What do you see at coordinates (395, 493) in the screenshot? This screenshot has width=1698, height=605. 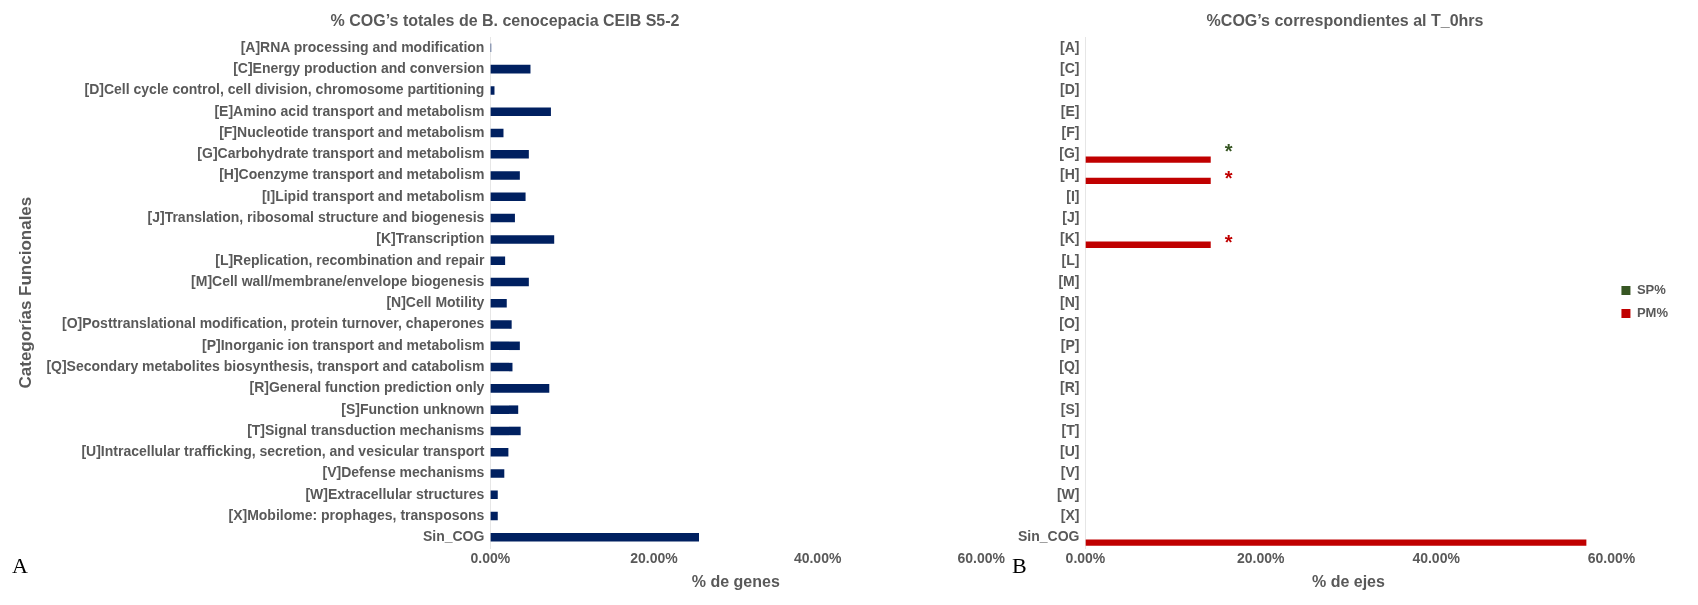 I see `y-tick-label: [W]Extracellular structures` at bounding box center [395, 493].